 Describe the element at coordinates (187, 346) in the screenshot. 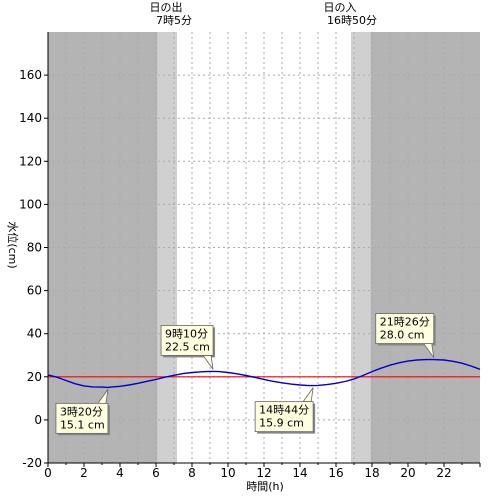

I see `callout-value: 22.5 cm` at that location.